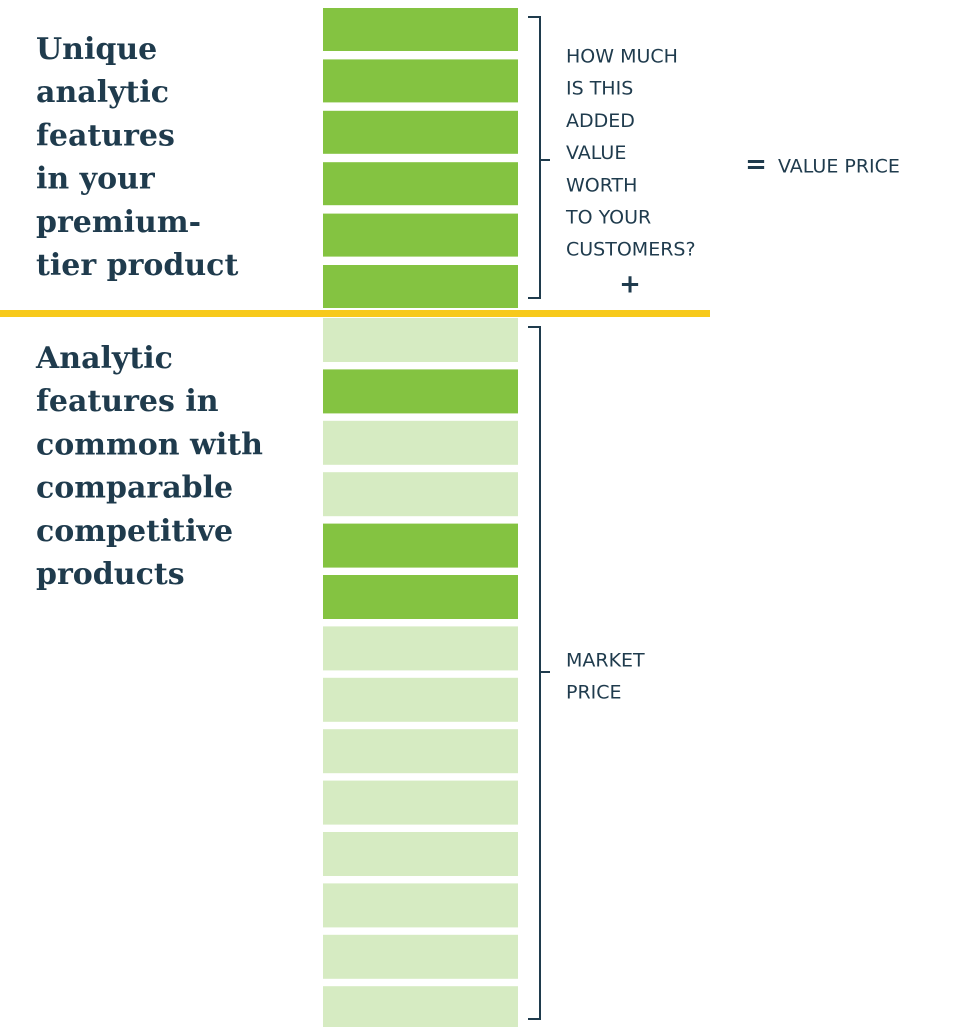 Image resolution: width=956 pixels, height=1027 pixels. What do you see at coordinates (599, 89) in the screenshot?
I see `question-line: IS THIS` at bounding box center [599, 89].